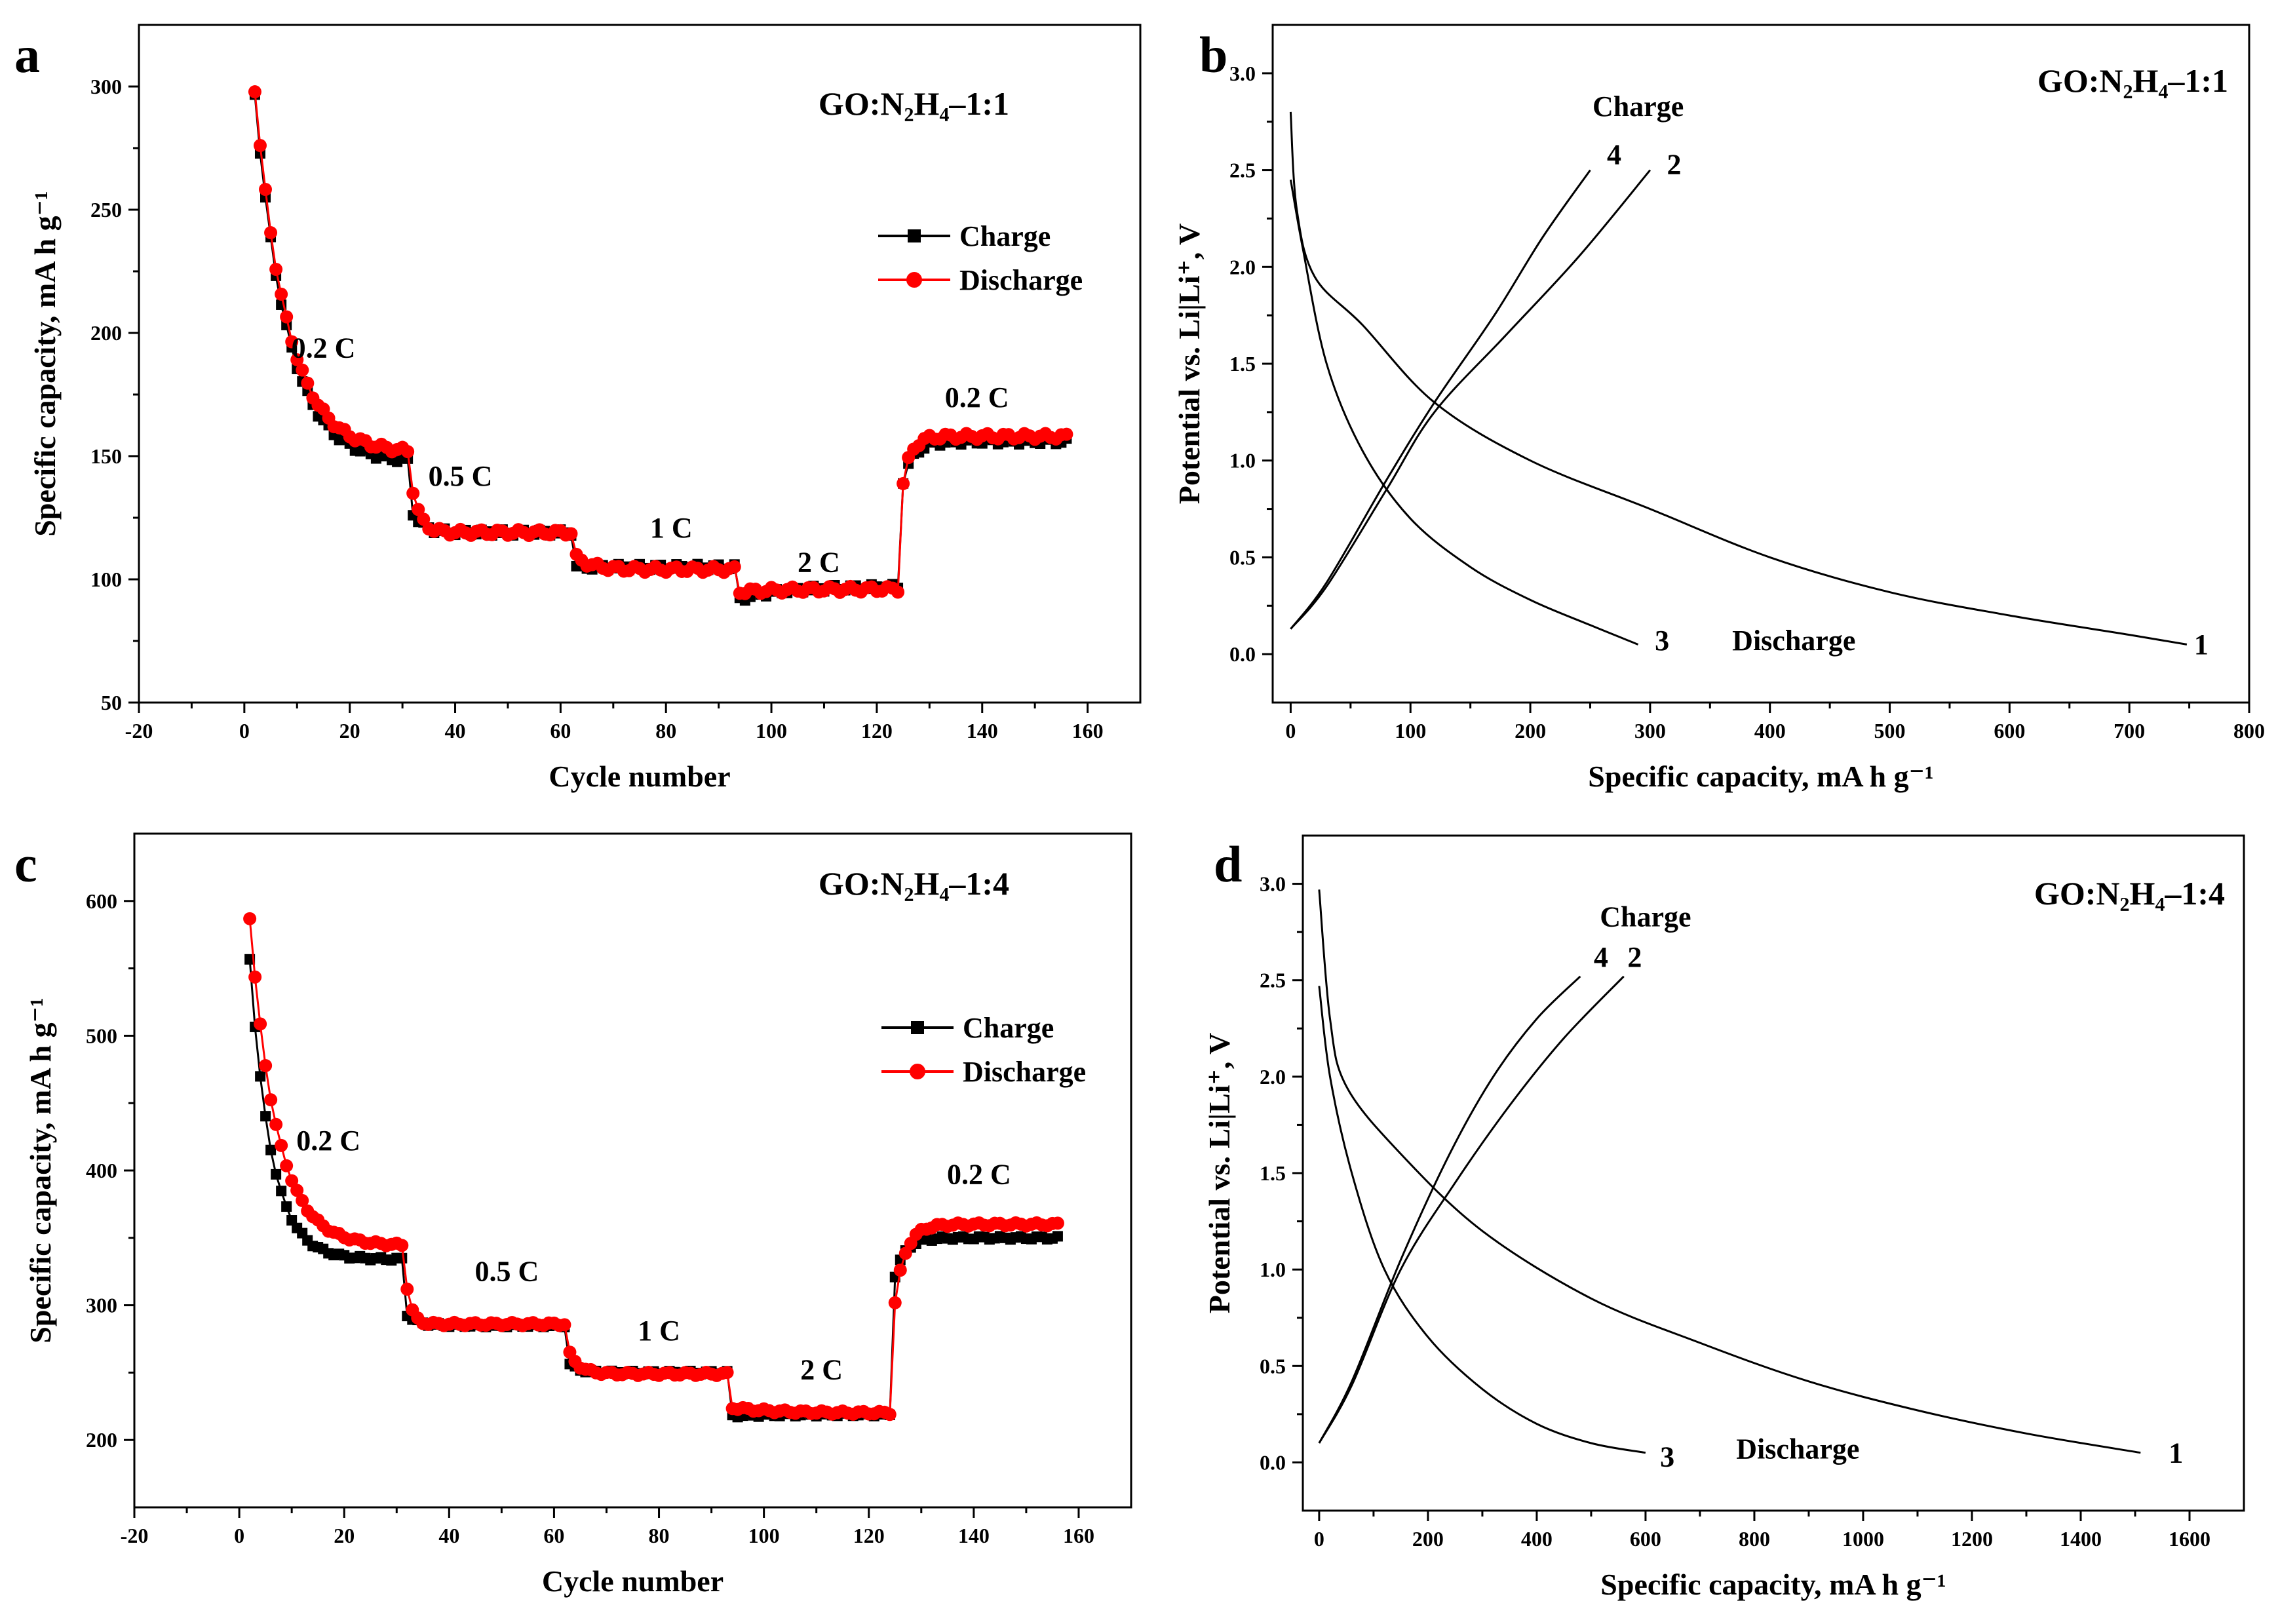  I want to click on annotation: 3, so click(1667, 1456).